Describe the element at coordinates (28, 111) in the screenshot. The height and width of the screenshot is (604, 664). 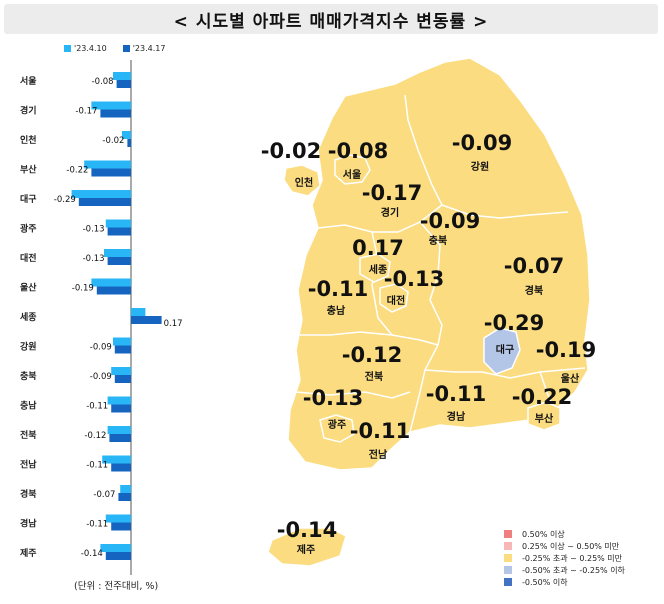
I see `category-label: 경기` at that location.